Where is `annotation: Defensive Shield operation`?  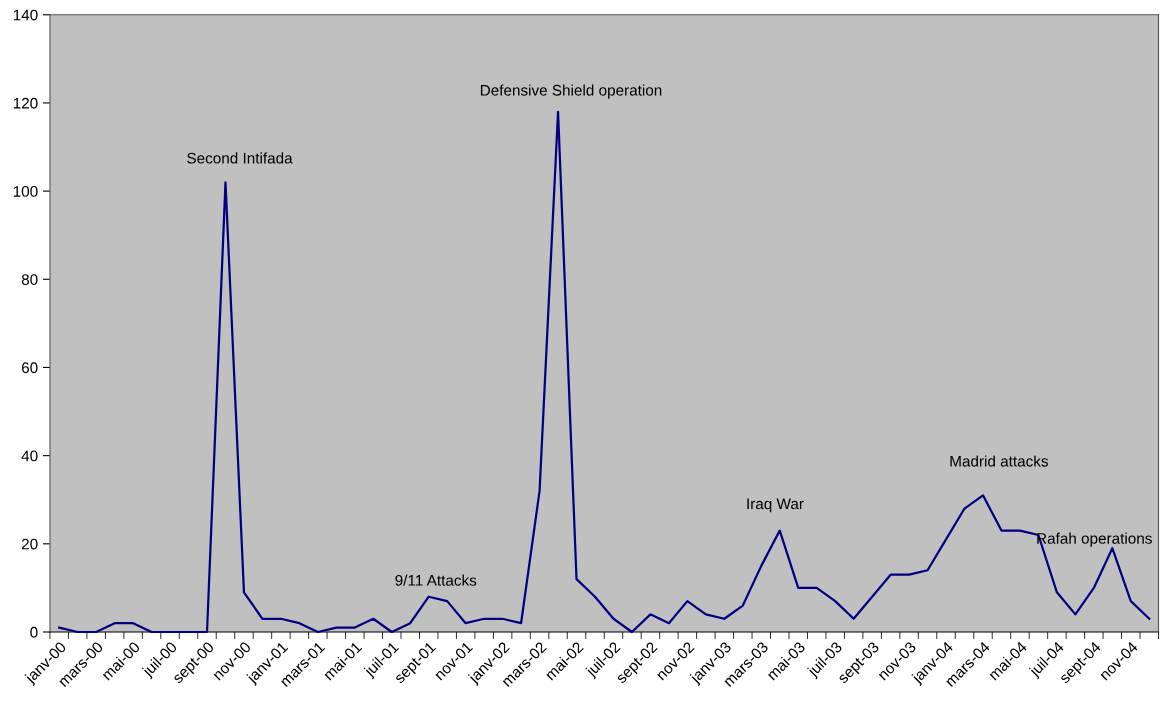
annotation: Defensive Shield operation is located at coordinates (571, 91).